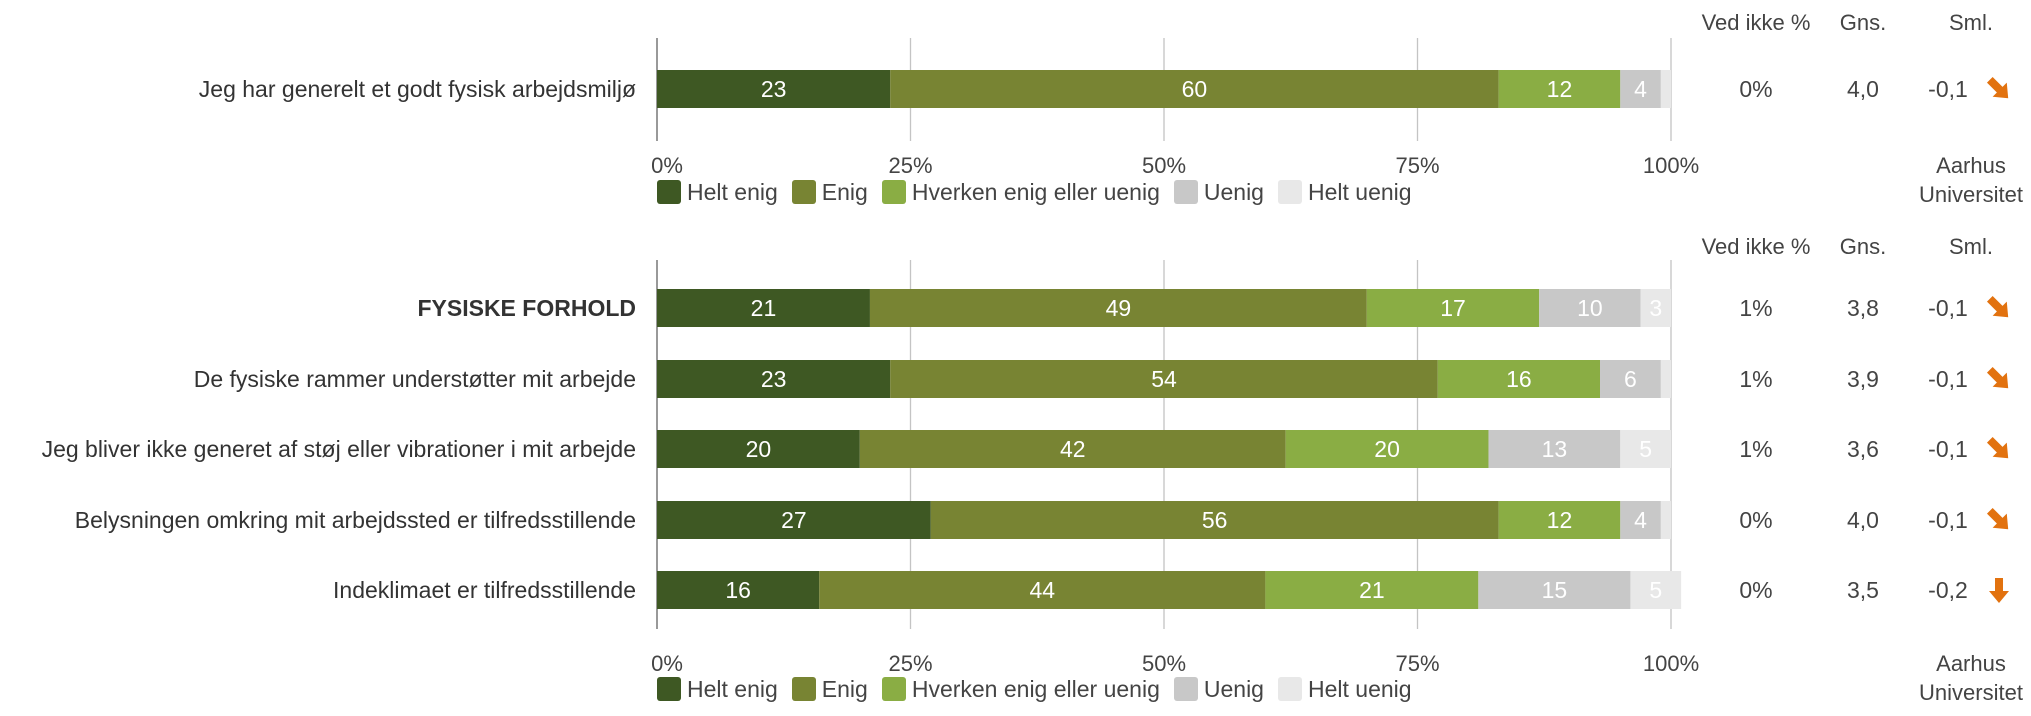 The width and height of the screenshot is (2031, 716). I want to click on x-tick-label: 25%, so click(910, 165).